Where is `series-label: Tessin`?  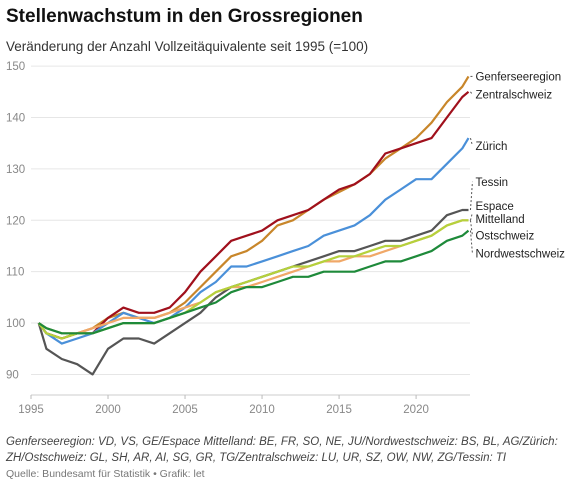 series-label: Tessin is located at coordinates (491, 183).